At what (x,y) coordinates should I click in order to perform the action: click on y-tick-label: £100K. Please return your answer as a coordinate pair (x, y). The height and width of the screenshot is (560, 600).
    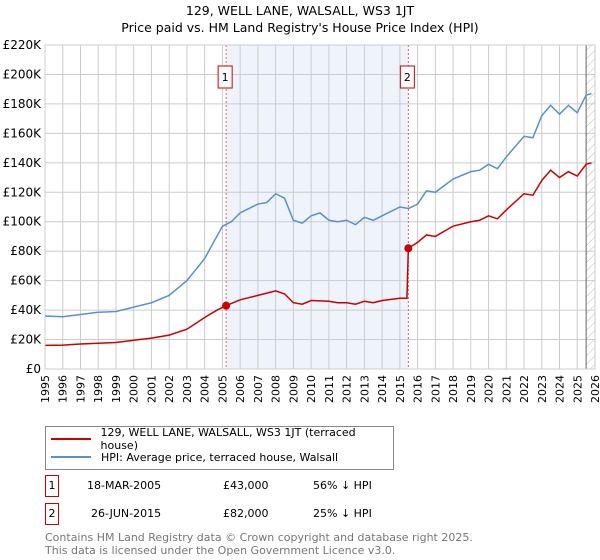
    Looking at the image, I should click on (23, 222).